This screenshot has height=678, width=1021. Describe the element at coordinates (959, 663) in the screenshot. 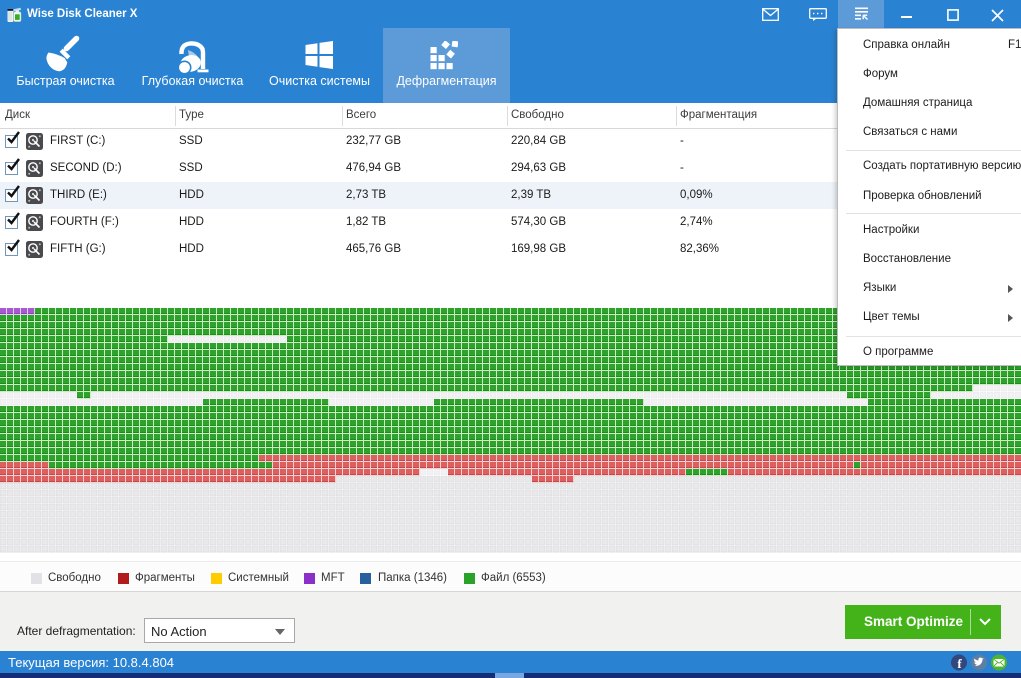

I see `svg-text: f` at that location.